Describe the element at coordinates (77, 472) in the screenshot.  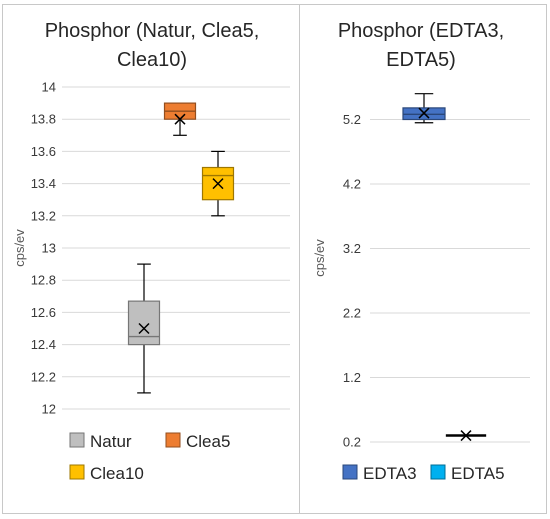
I see `chart-1-legend-swatch-clea10` at that location.